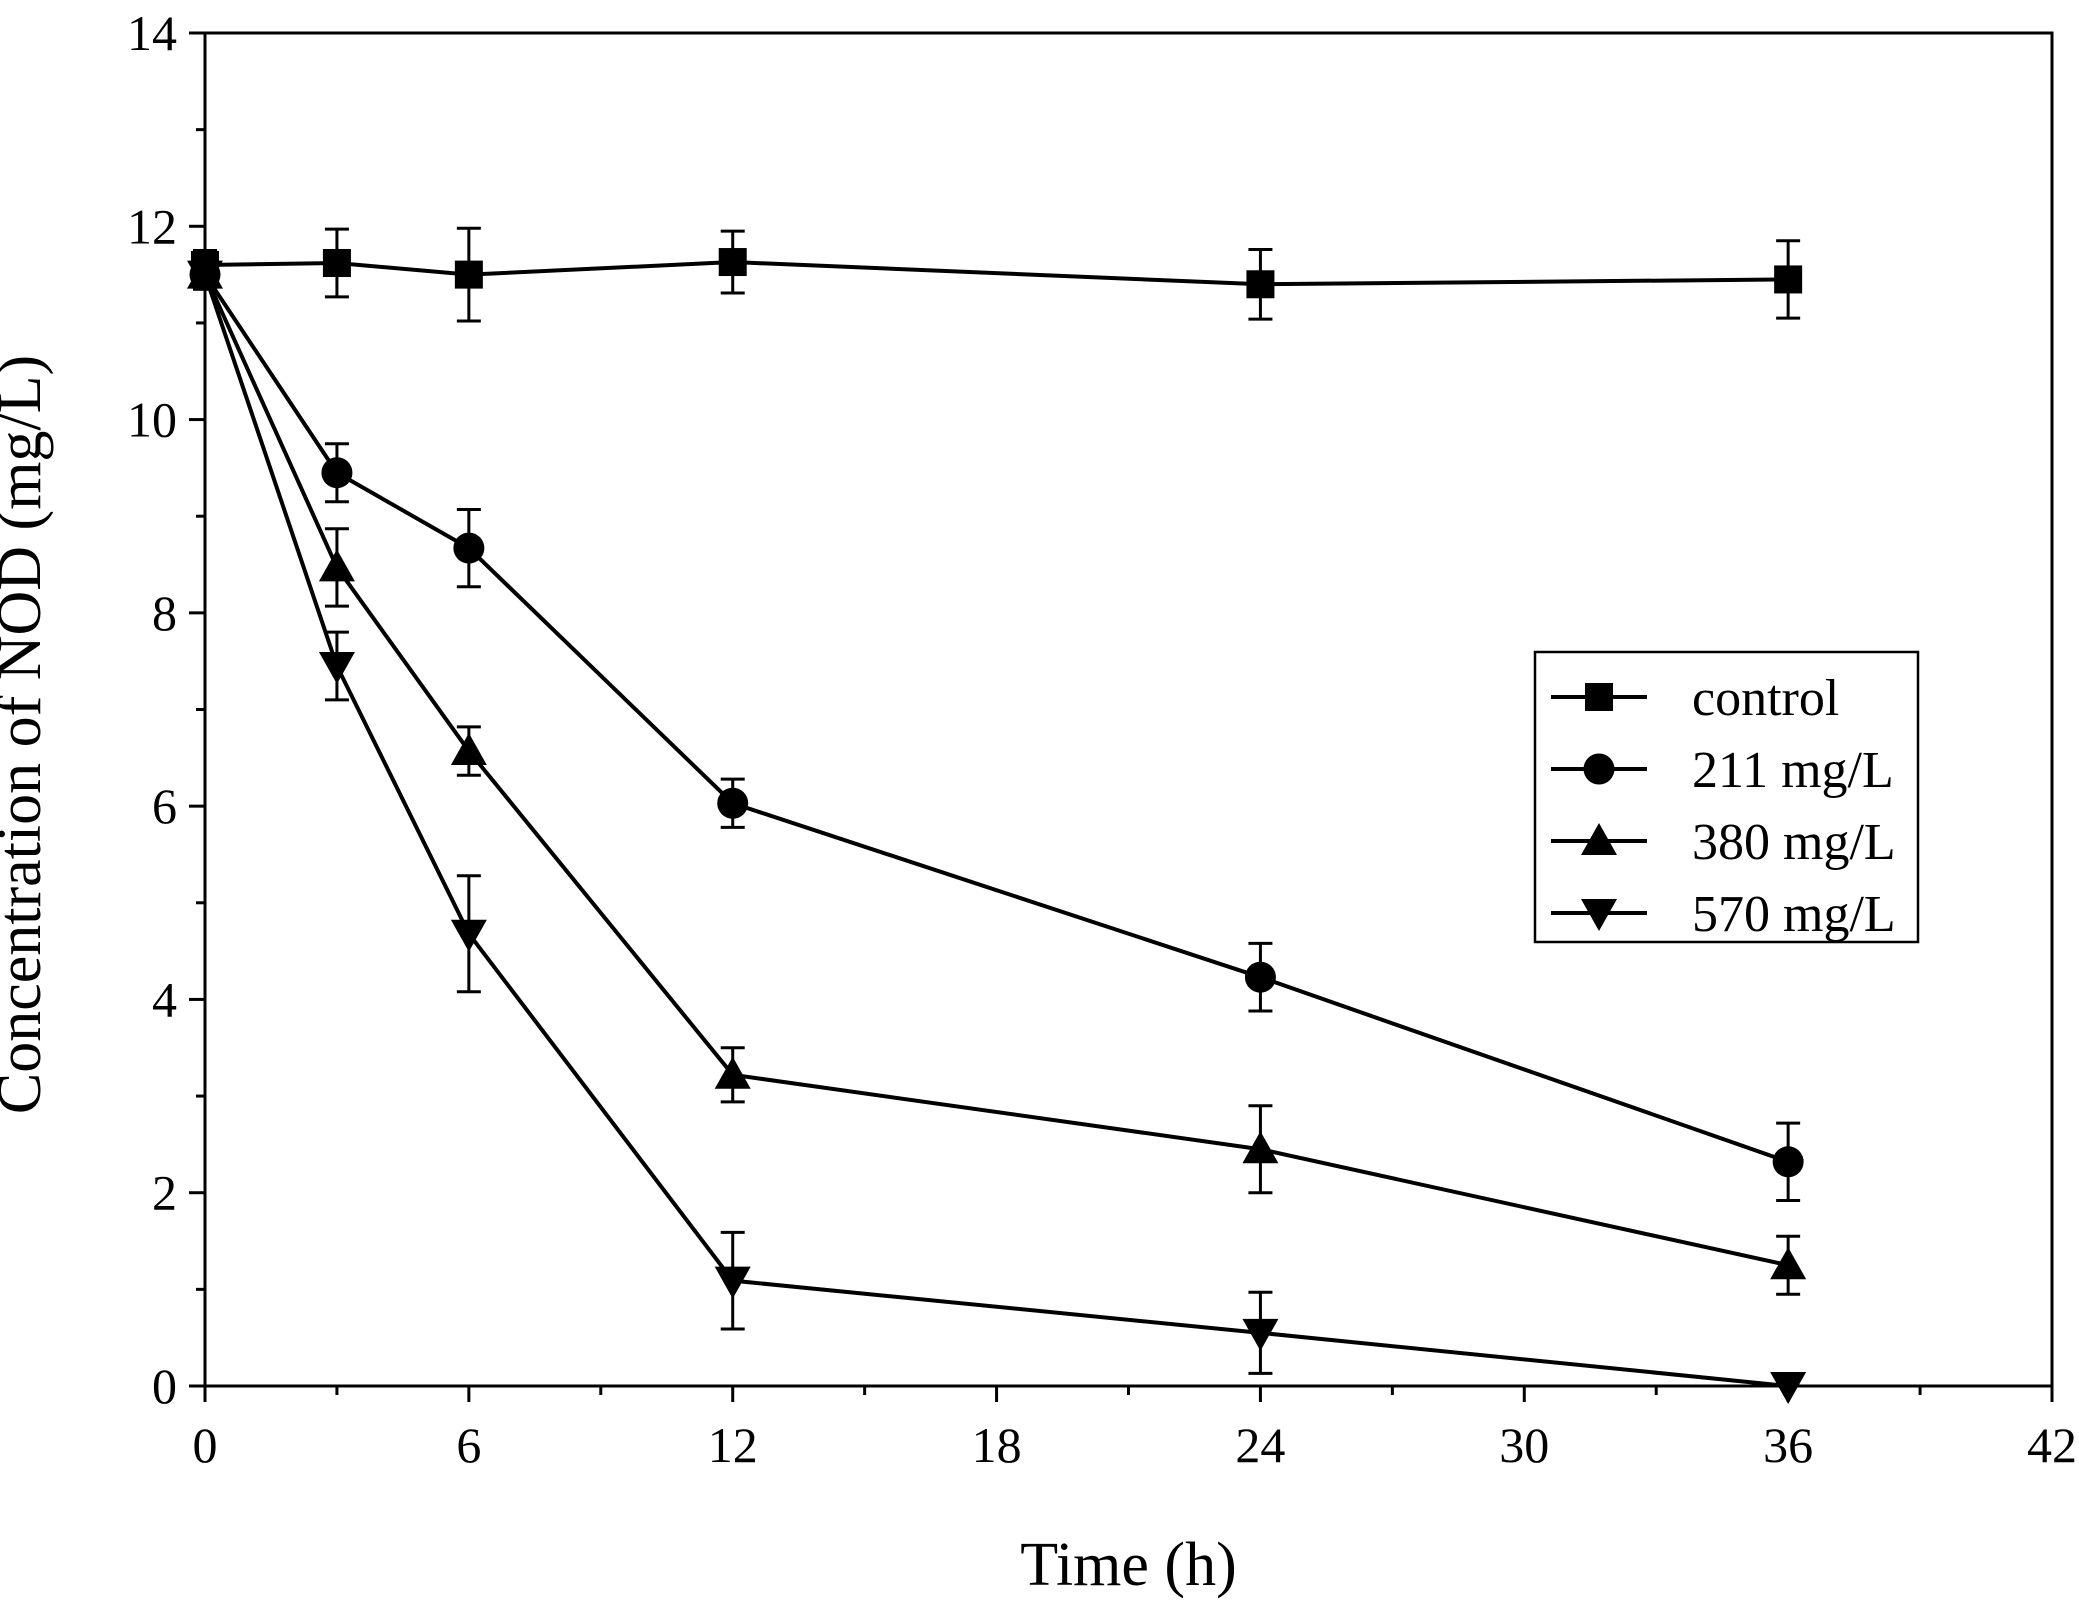 This screenshot has height=1612, width=2079. Describe the element at coordinates (1128, 1565) in the screenshot. I see `x-axis-title: Time (h)` at that location.